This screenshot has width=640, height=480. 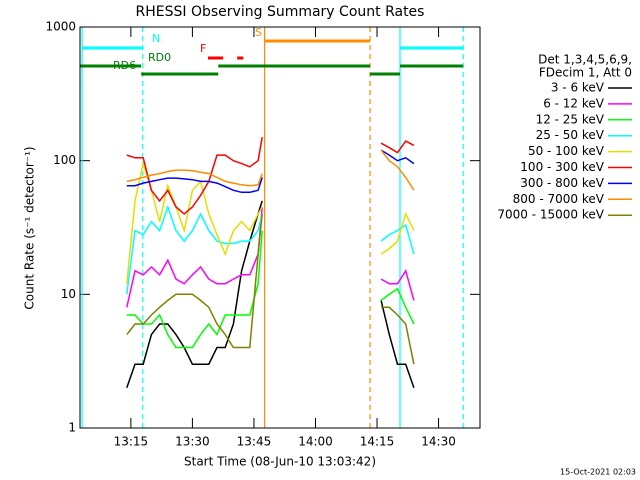 I want to click on y-axis-label: Count Rate (s⁻¹ detector⁻¹), so click(x=30, y=227).